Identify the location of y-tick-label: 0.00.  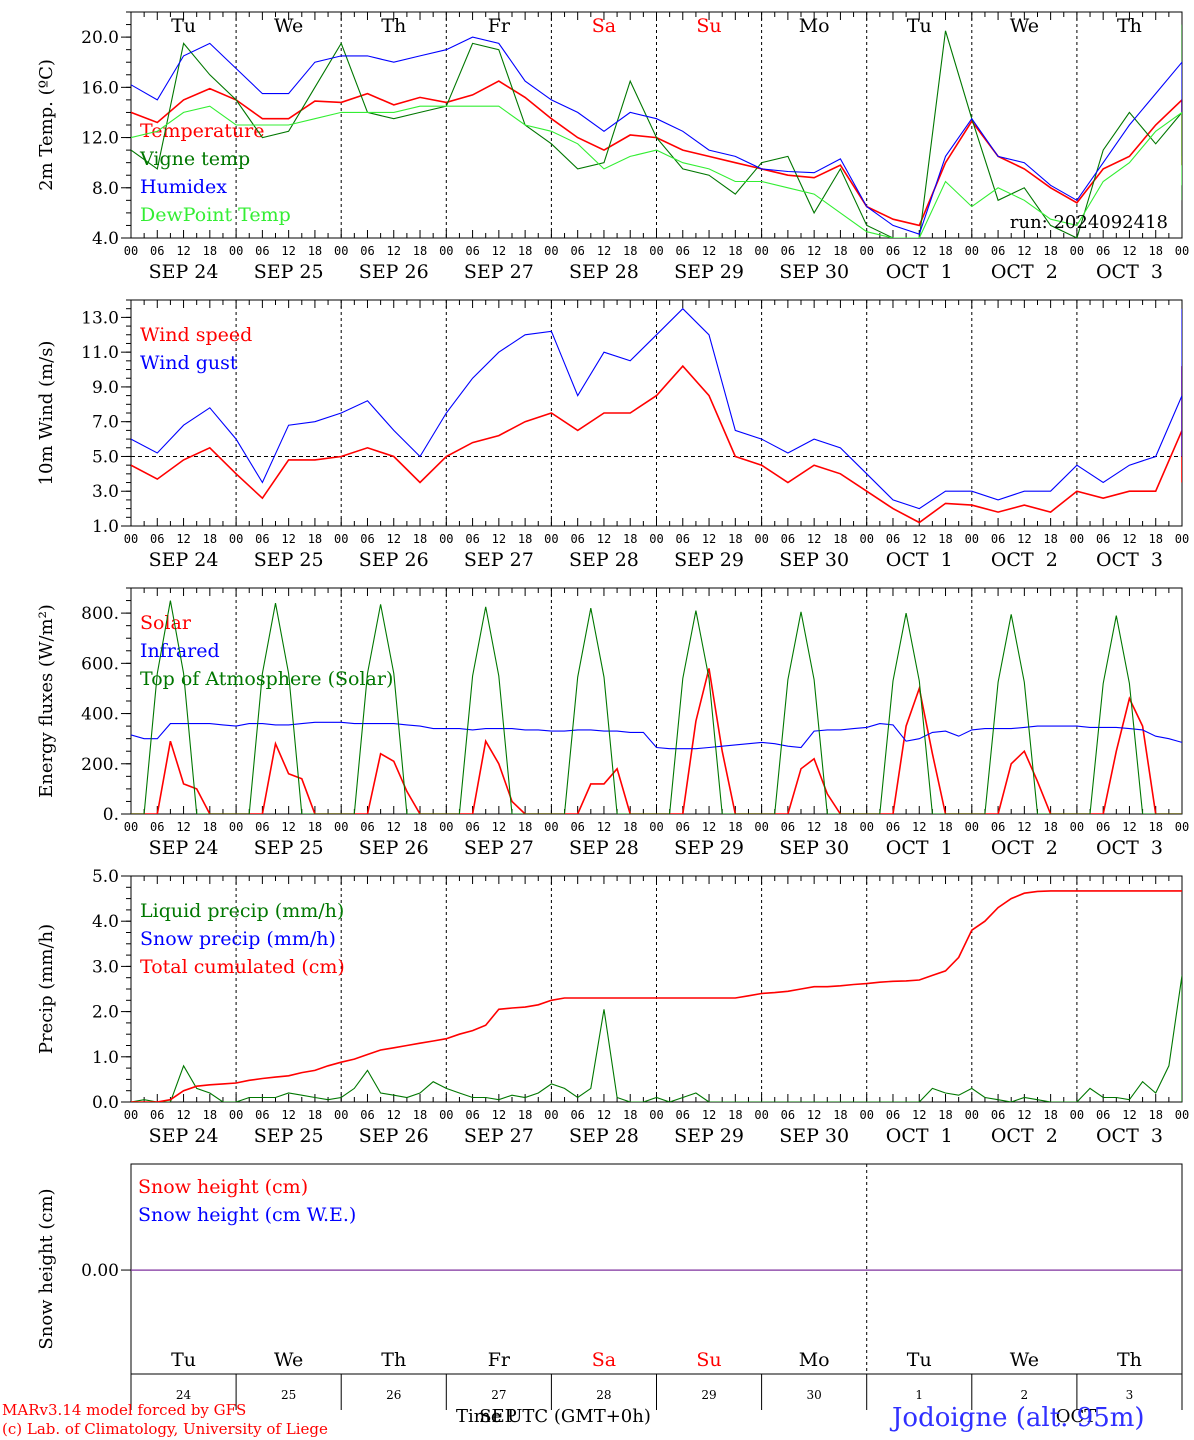
(100, 1271).